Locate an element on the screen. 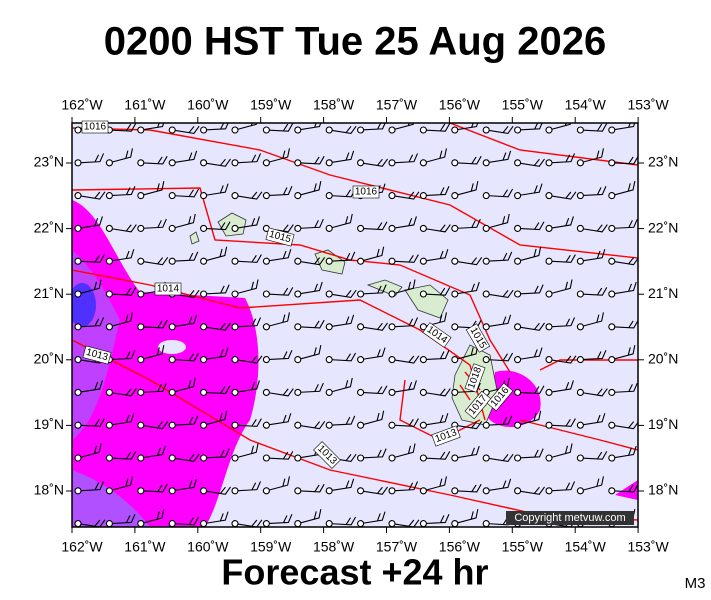 This screenshot has height=600, width=711. dry-gap is located at coordinates (172, 347).